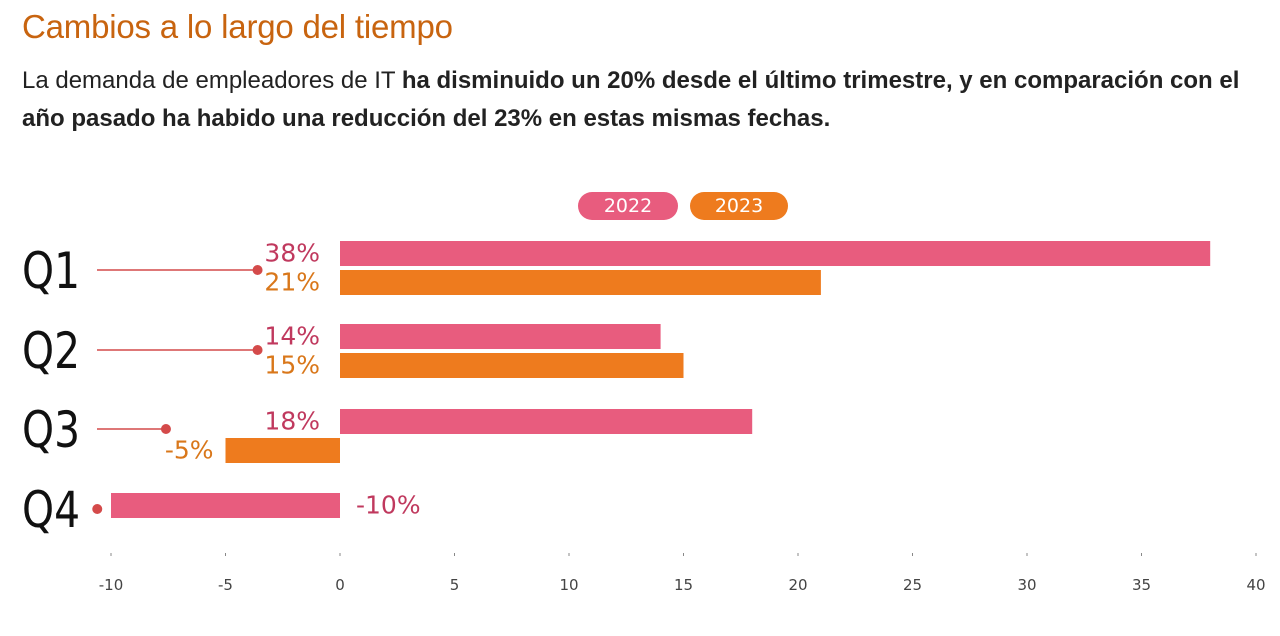  What do you see at coordinates (628, 206) in the screenshot?
I see `legend-2022: 2022` at bounding box center [628, 206].